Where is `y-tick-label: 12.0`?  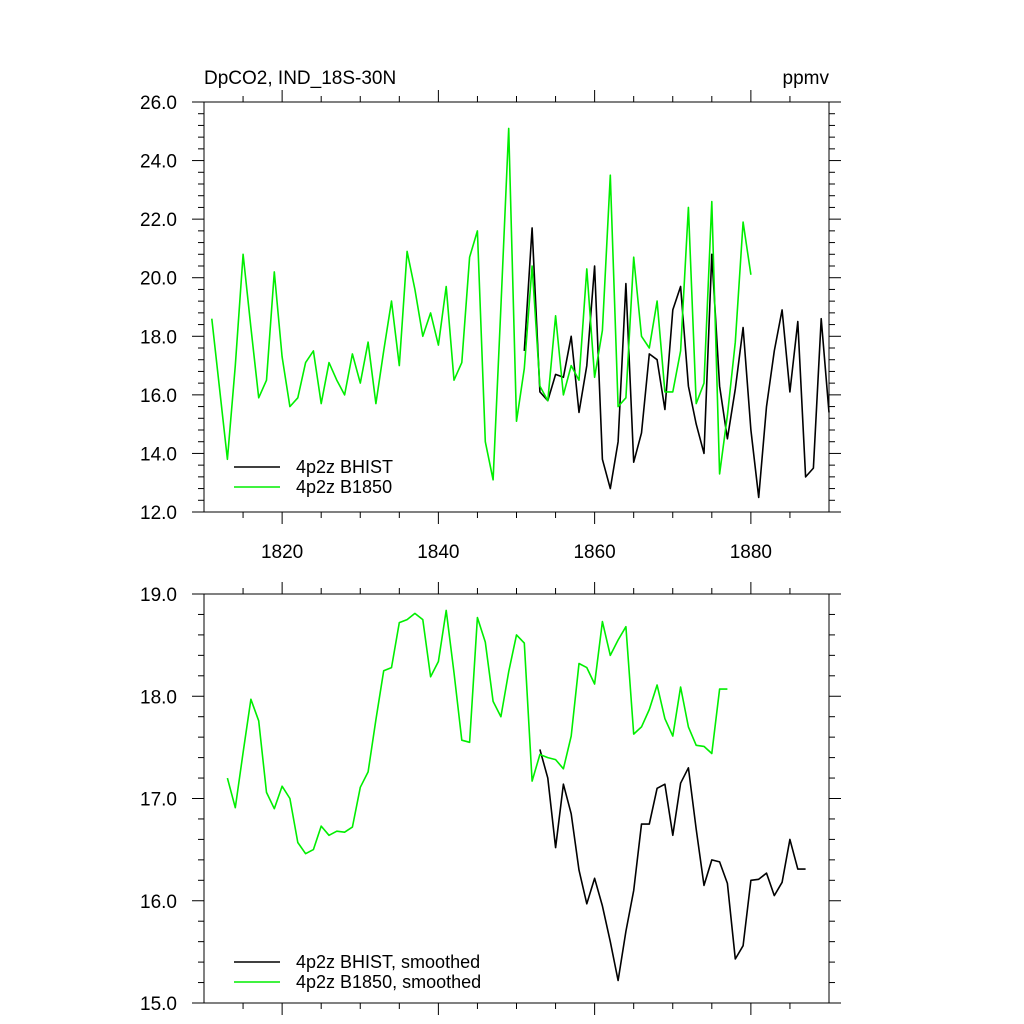 y-tick-label: 12.0 is located at coordinates (158, 513).